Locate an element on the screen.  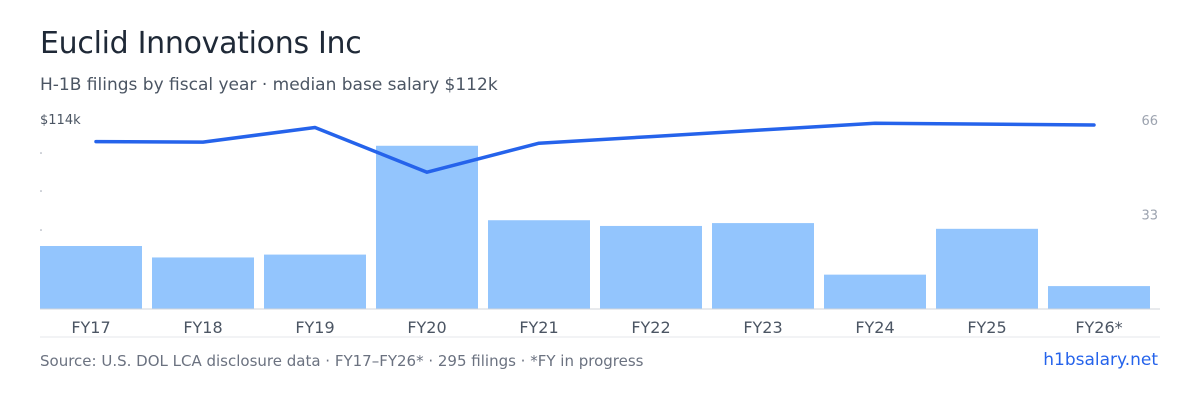
bar-fy18 is located at coordinates (203, 283).